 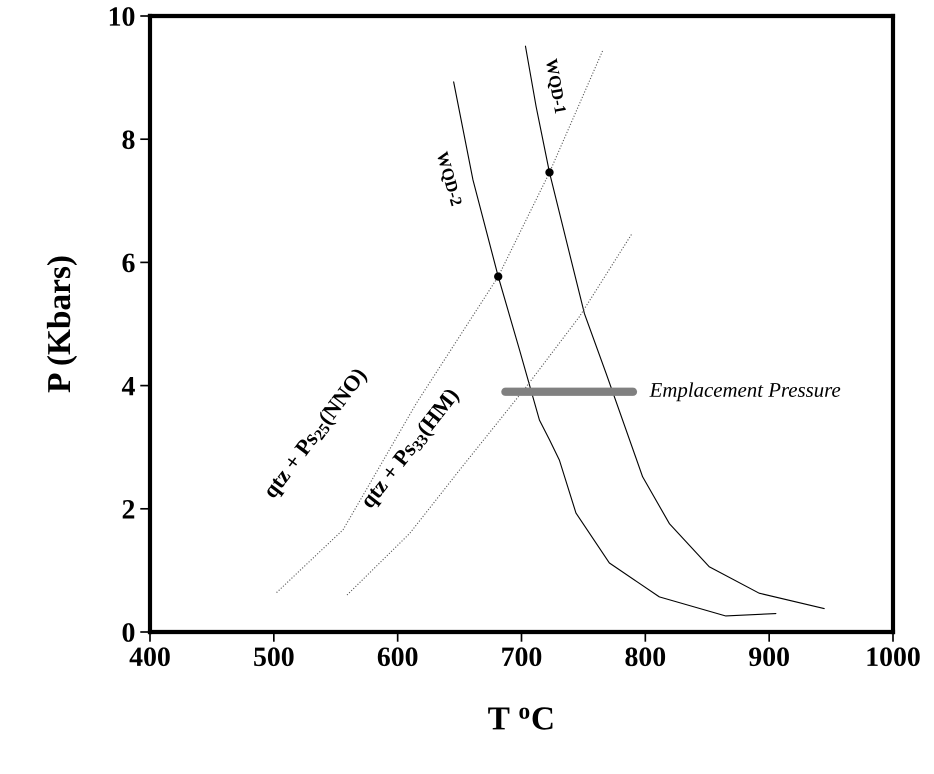 I want to click on y-tick-label: 4, so click(x=128, y=386).